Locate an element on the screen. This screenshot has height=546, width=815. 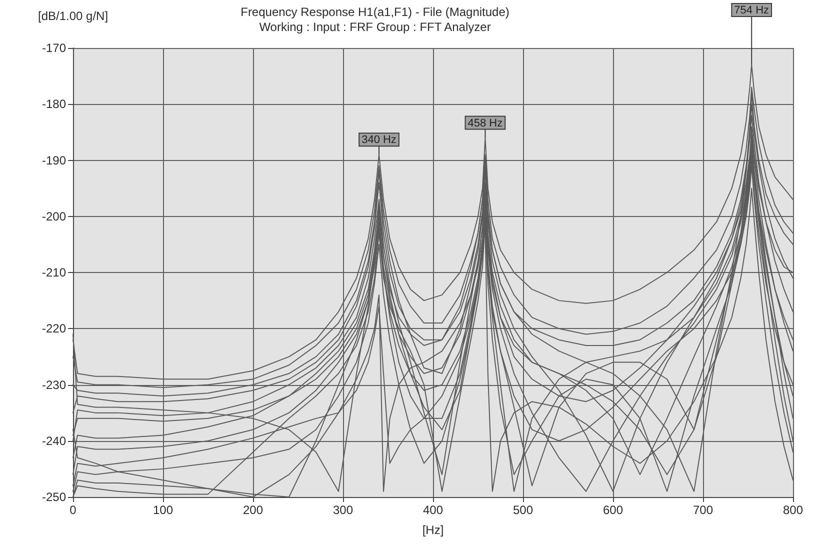
y-tick-label: -230 is located at coordinates (54, 385).